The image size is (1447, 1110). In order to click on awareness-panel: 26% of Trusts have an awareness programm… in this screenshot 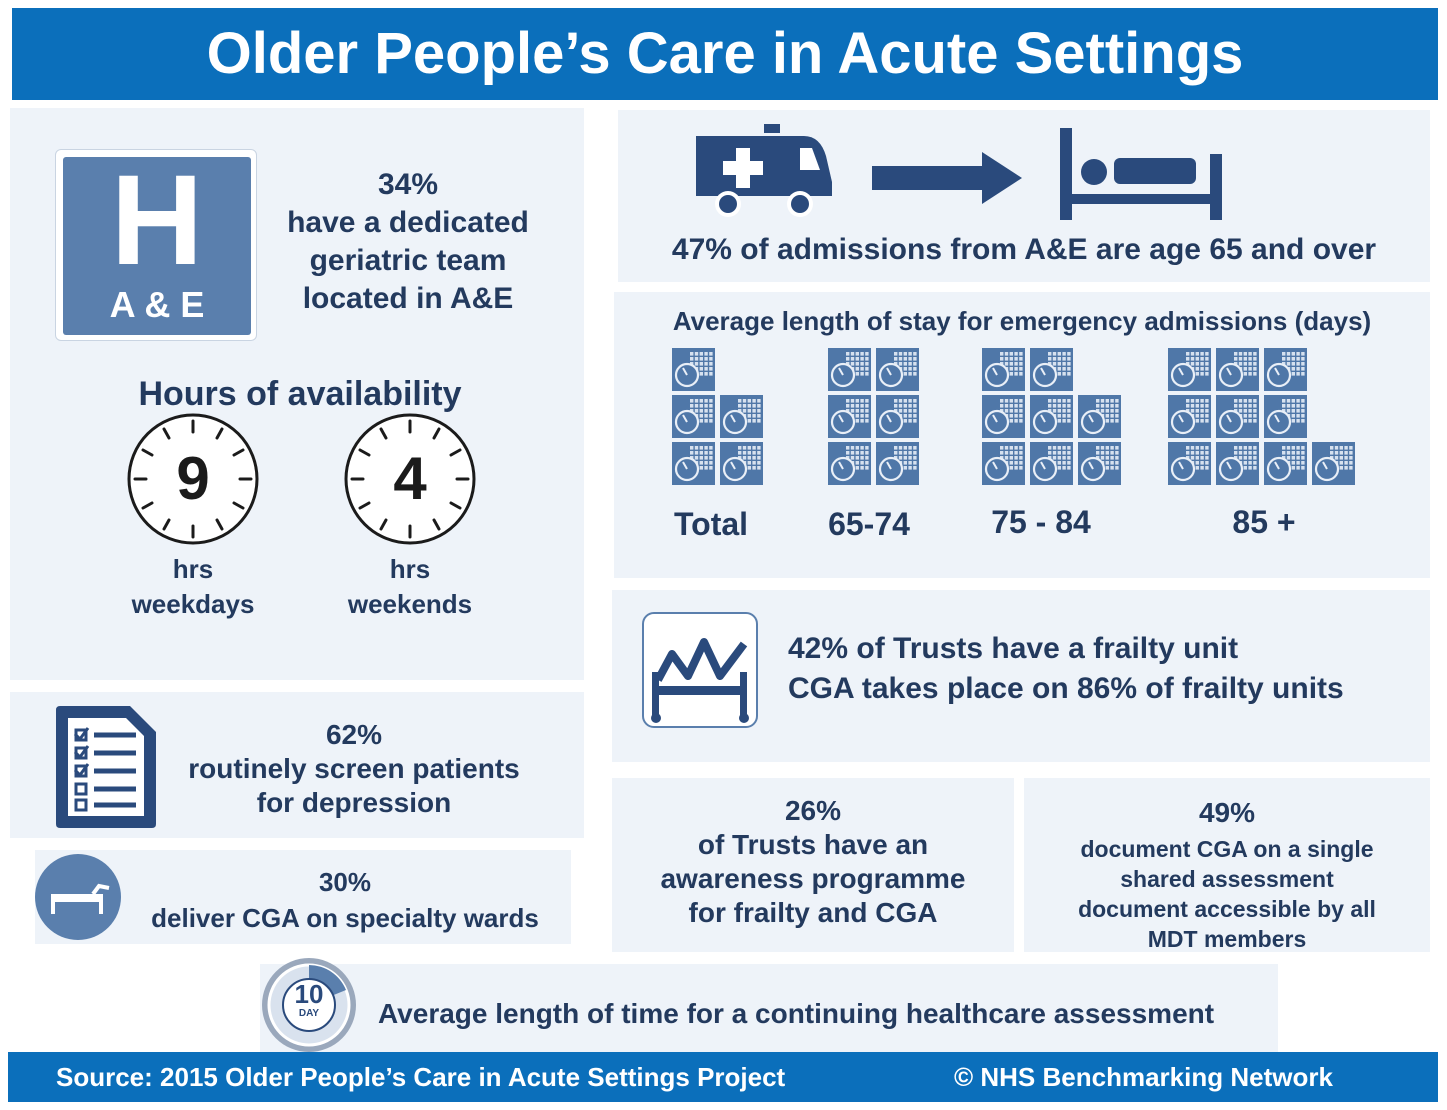, I will do `click(813, 865)`.